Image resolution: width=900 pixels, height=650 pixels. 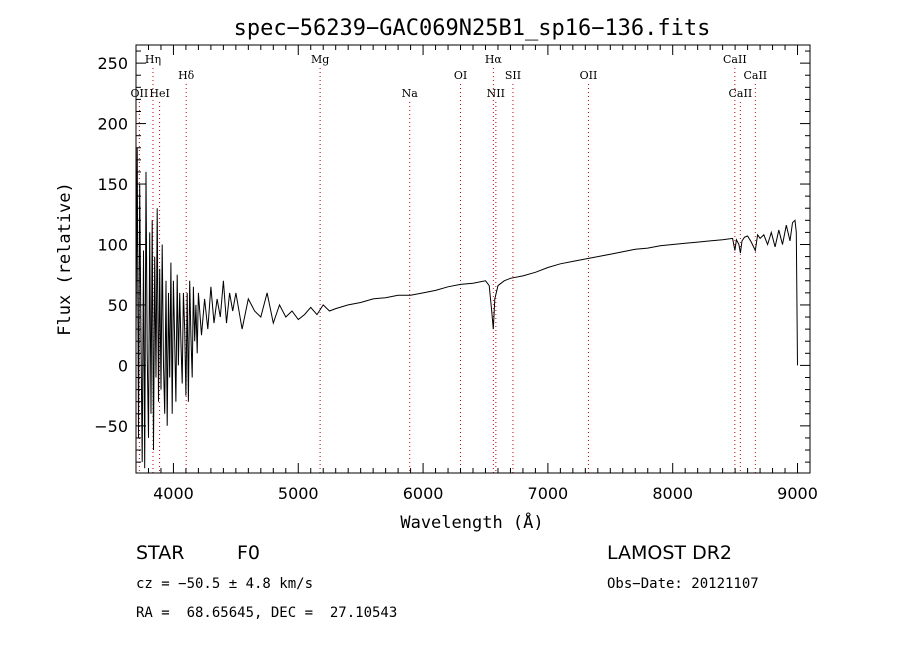 What do you see at coordinates (112, 244) in the screenshot?
I see `y-tick-label: 100` at bounding box center [112, 244].